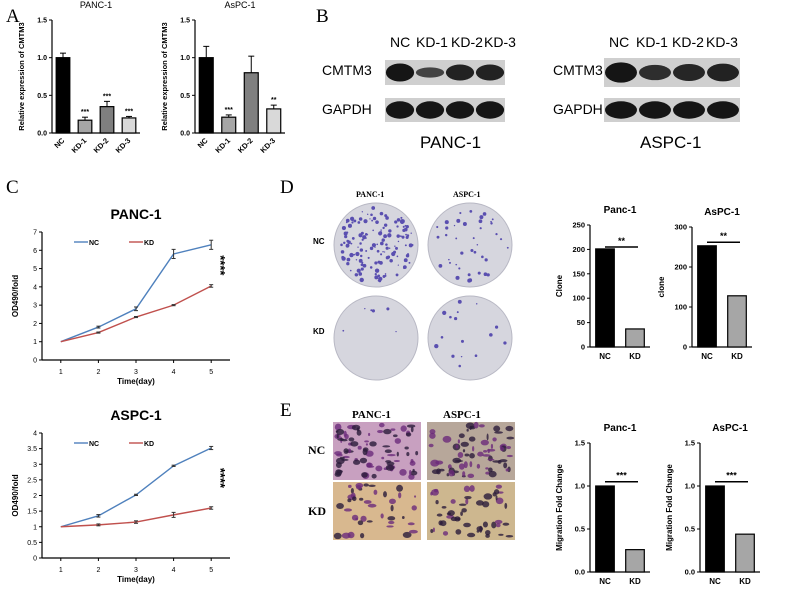 Image resolution: width=785 pixels, height=590 pixels. Describe the element at coordinates (583, 347) in the screenshot. I see `y-tick-label: 0` at that location.